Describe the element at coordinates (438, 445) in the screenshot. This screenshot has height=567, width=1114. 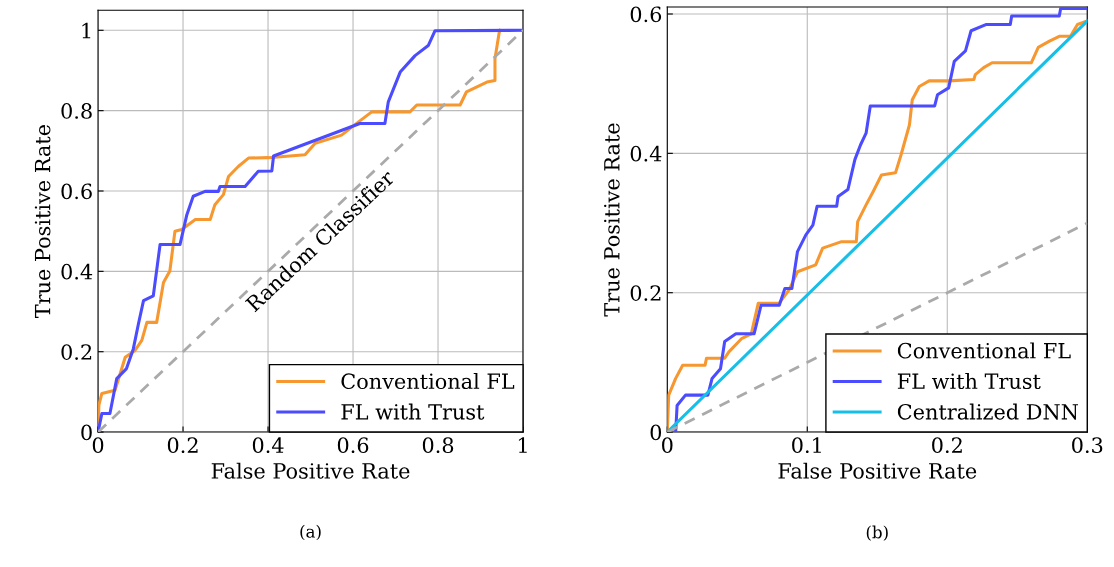
I see `x-tick-label: 0.8` at that location.